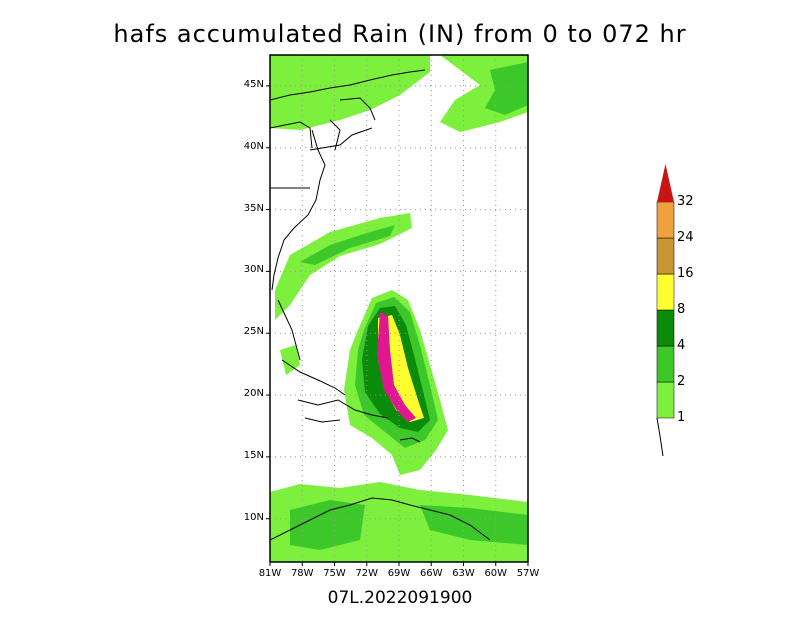  I want to click on rain-area-south-inner, so click(474, 525).